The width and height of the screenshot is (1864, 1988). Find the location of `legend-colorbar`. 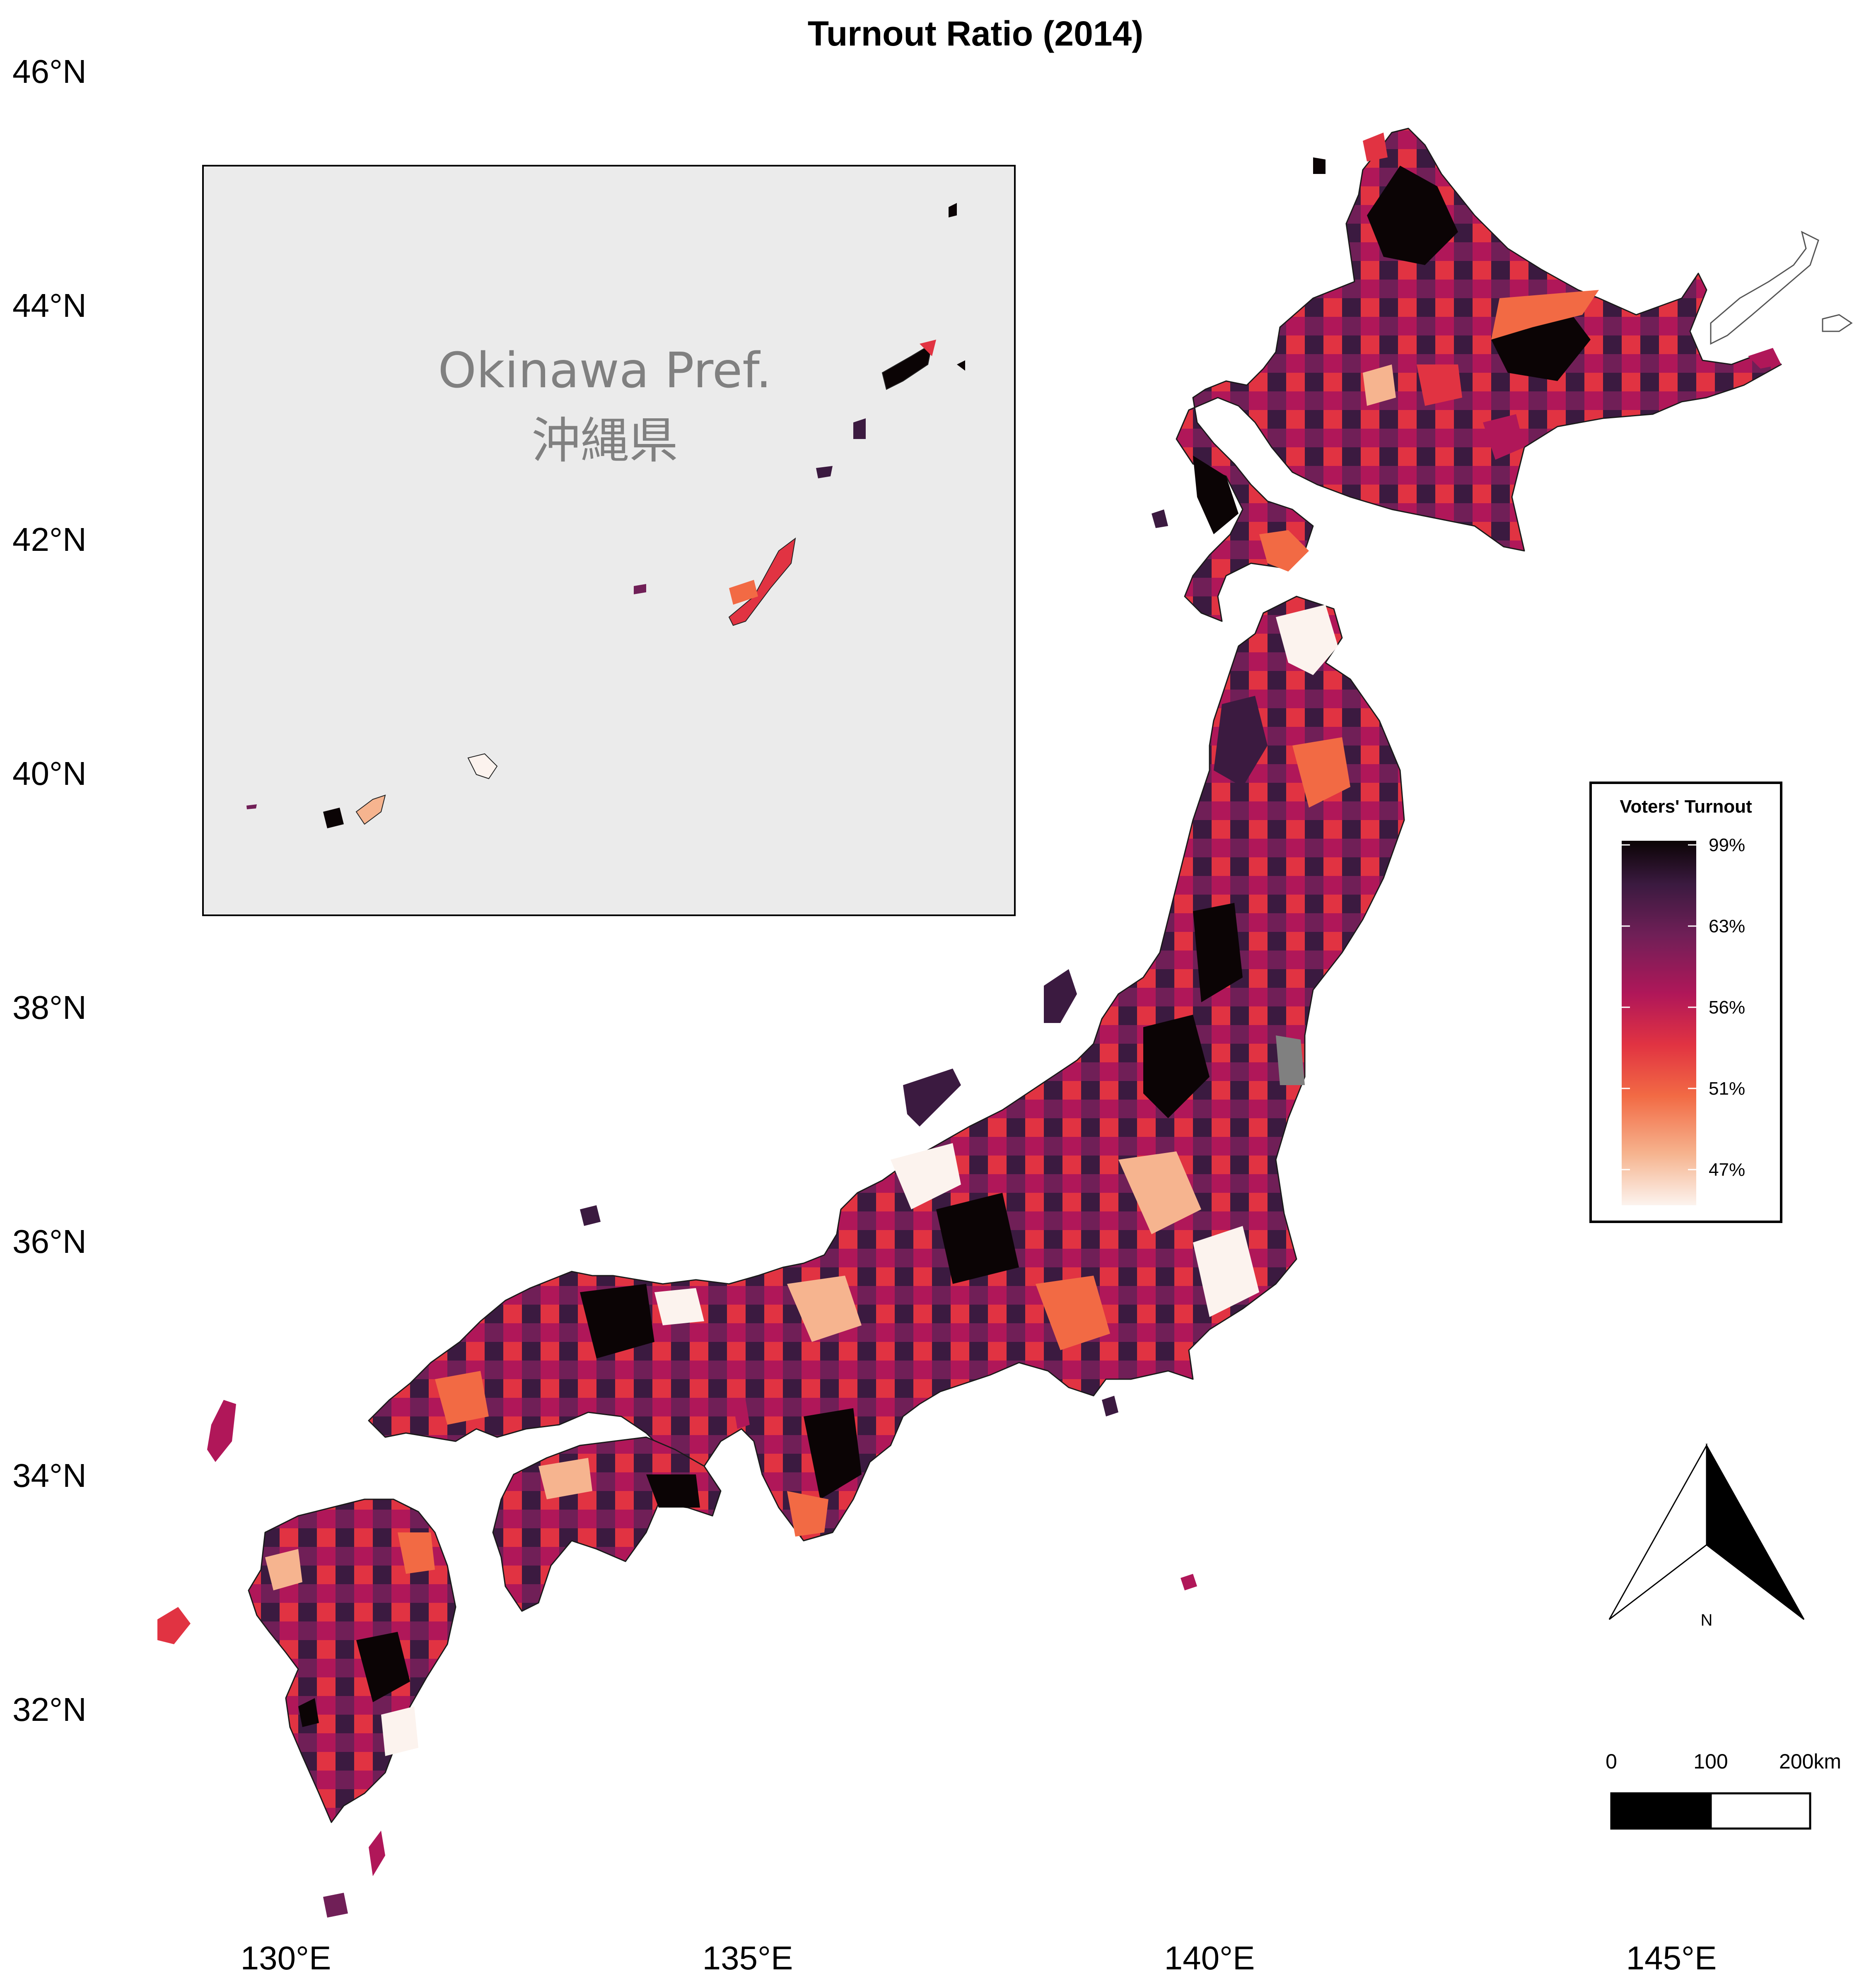

legend-colorbar is located at coordinates (1659, 1023).